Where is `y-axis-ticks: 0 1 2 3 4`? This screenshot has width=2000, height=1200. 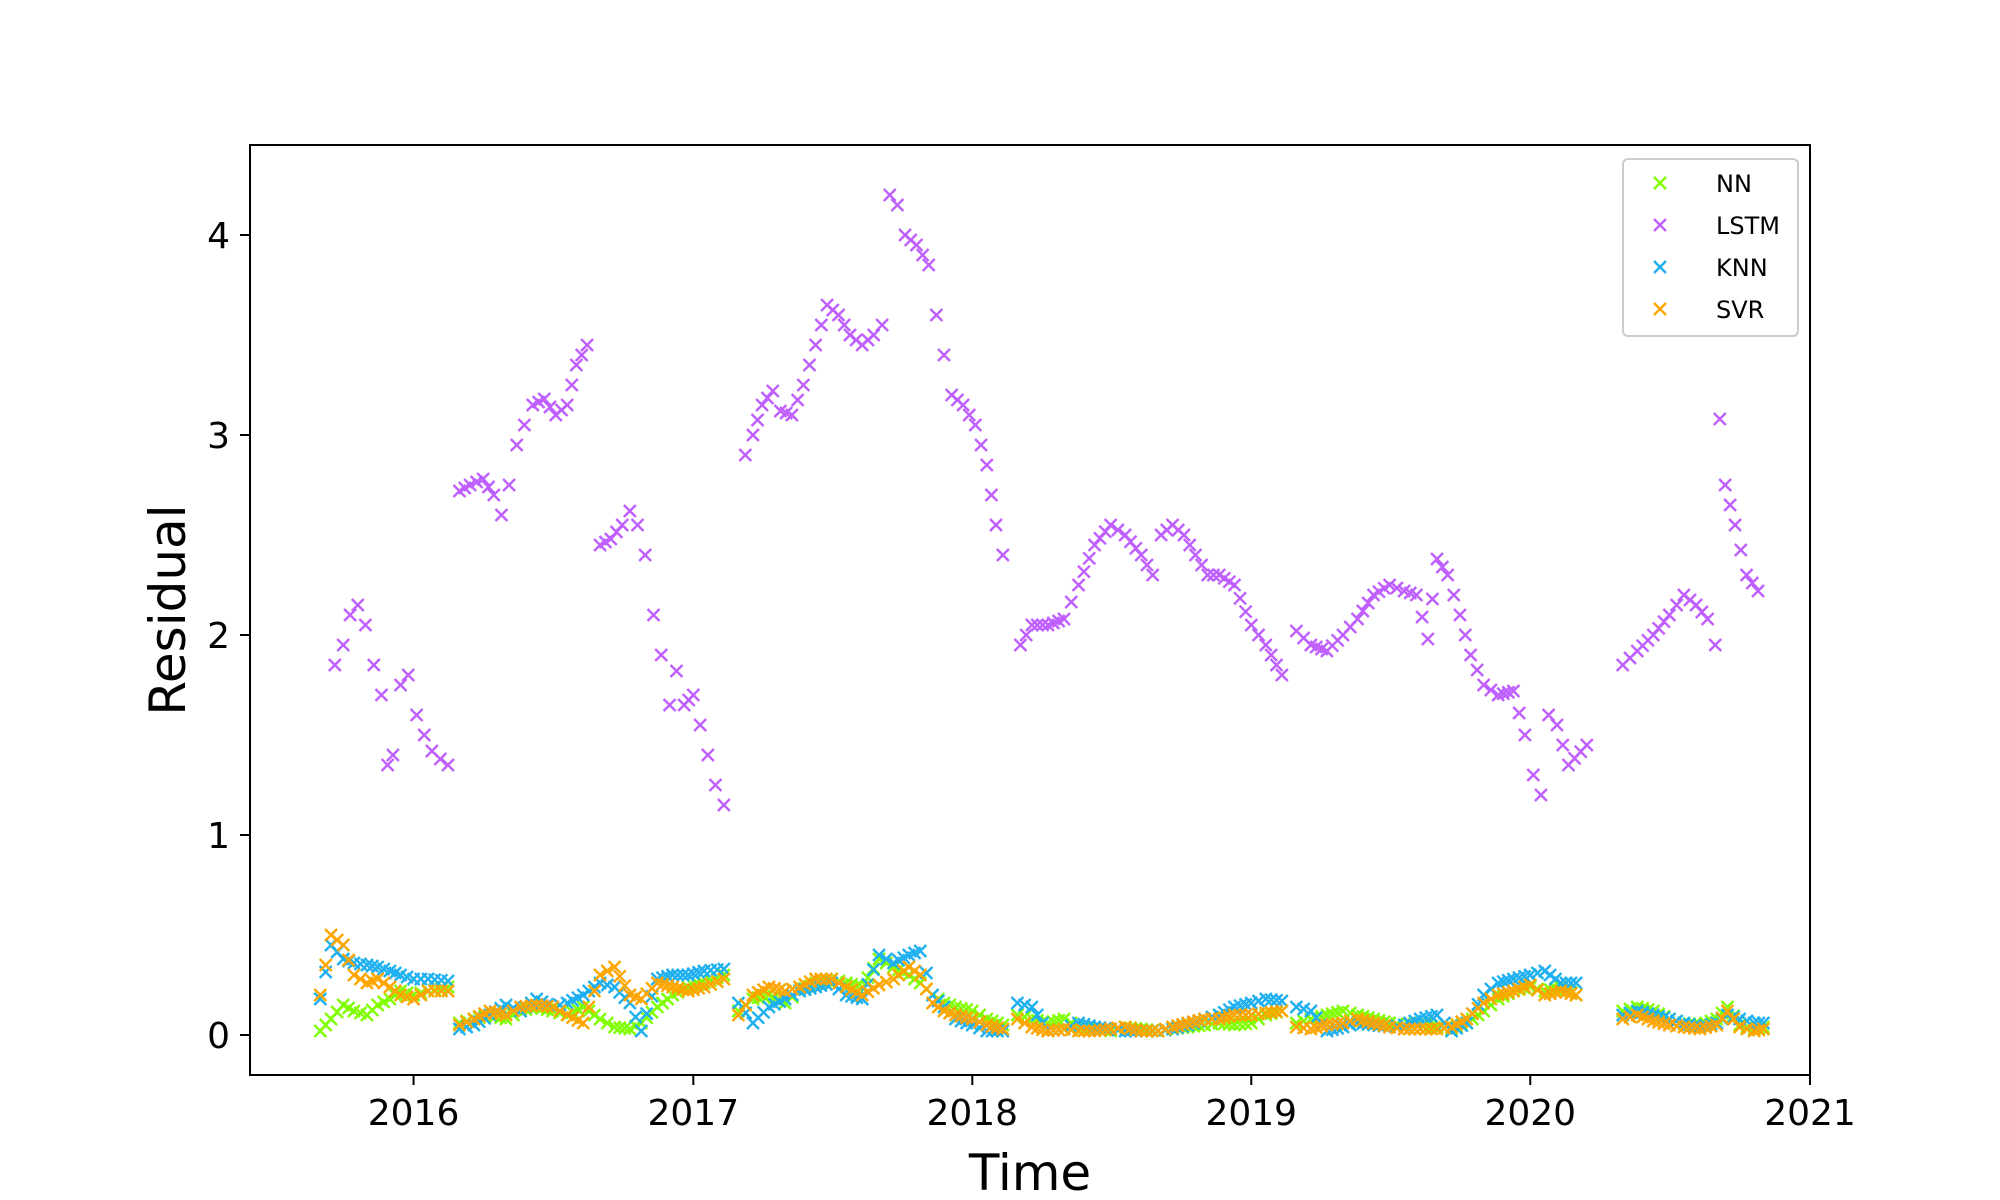 y-axis-ticks: 0 1 2 3 4 is located at coordinates (228, 636).